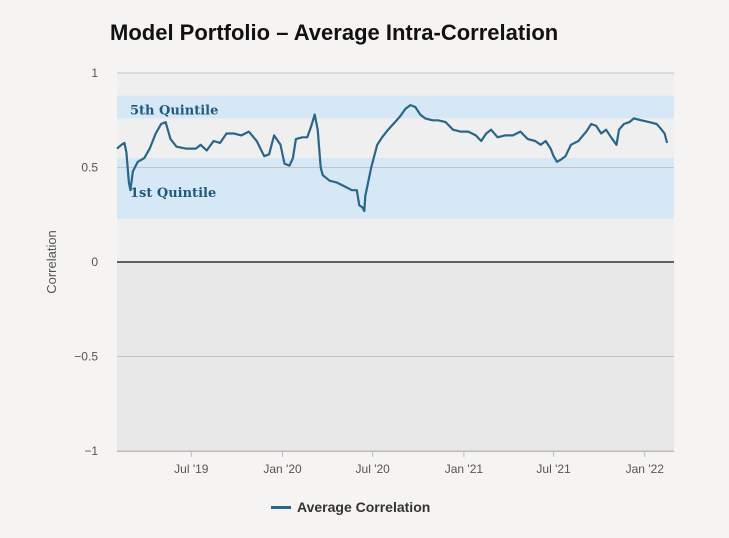 The width and height of the screenshot is (729, 538). I want to click on y-tick-label-1: 0.5, so click(89, 168).